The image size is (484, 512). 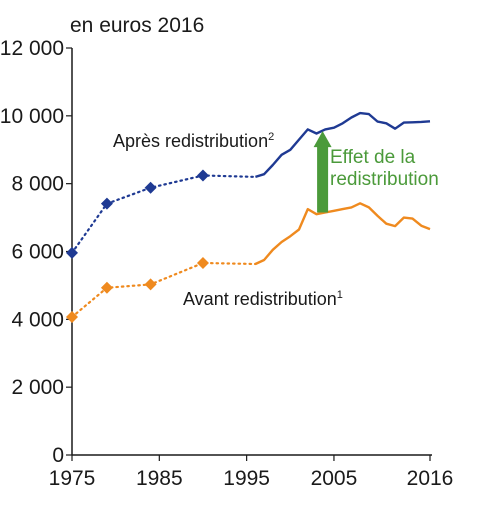 I want to click on series-label-after: Après redistribution2, so click(x=193, y=141).